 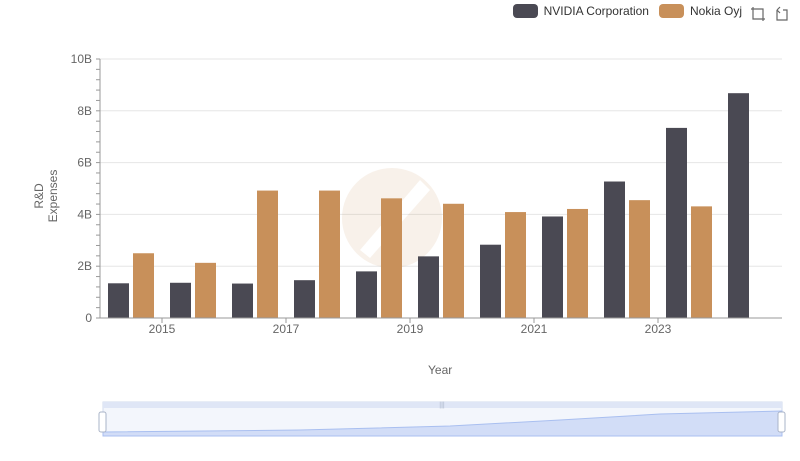 I want to click on bar-nvidia-2019, so click(x=428, y=287).